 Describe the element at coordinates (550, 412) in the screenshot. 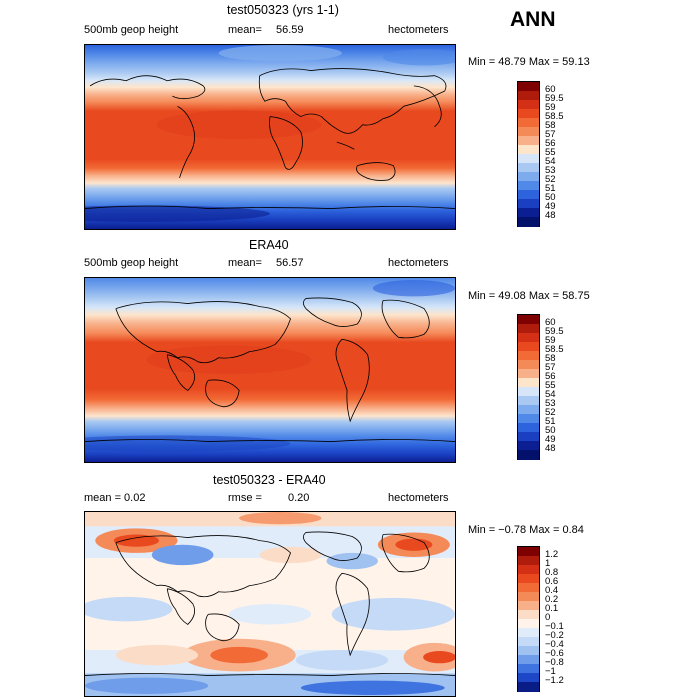

I see `colorbar-level-label: 52` at that location.